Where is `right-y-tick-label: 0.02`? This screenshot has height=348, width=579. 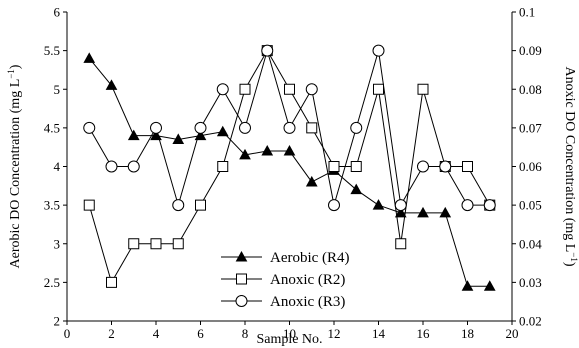
right-y-tick-label: 0.02 is located at coordinates (530, 321).